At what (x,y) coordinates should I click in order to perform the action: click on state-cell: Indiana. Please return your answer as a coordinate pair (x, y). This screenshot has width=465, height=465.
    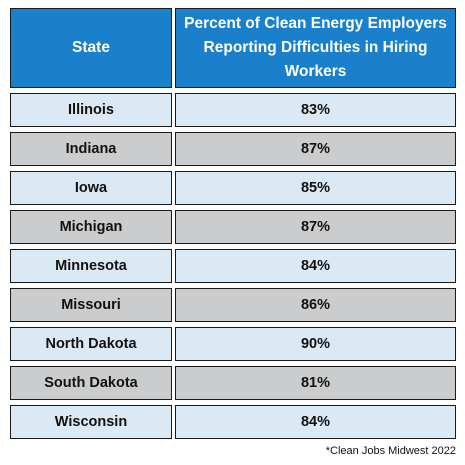
    Looking at the image, I should click on (91, 149).